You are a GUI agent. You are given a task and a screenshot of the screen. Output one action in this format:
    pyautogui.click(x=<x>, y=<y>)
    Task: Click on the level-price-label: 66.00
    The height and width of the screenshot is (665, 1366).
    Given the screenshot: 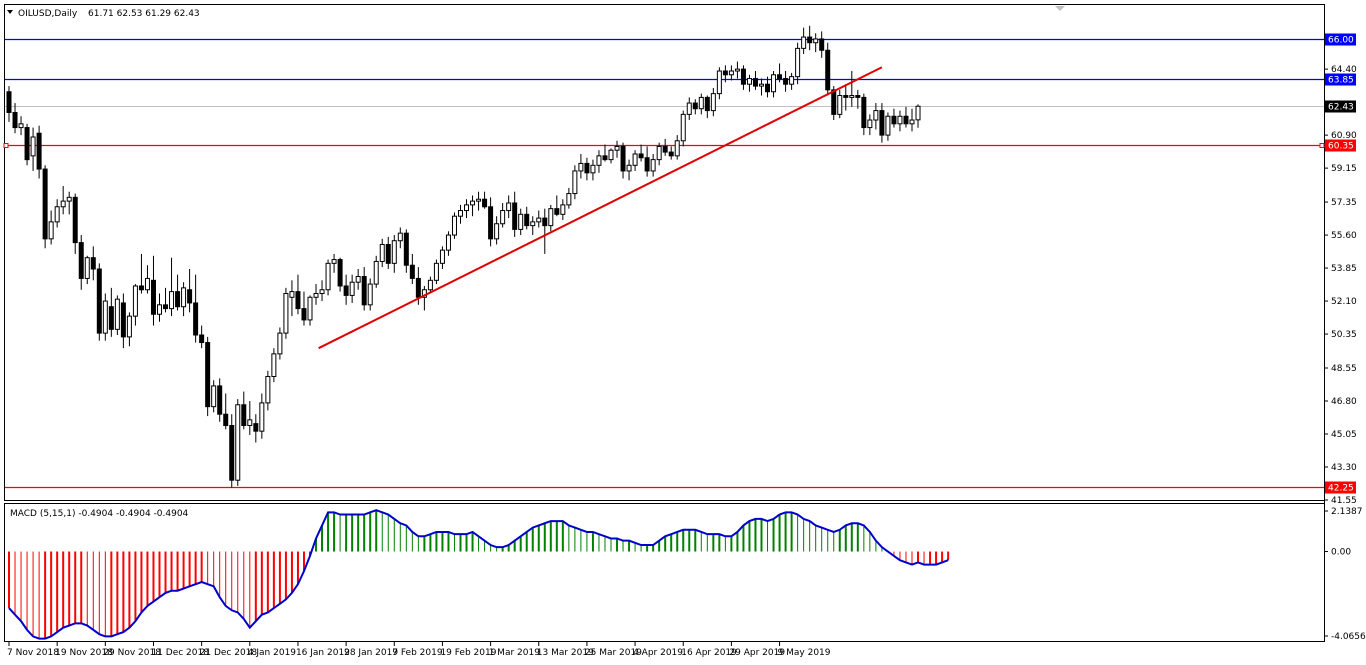 What is the action you would take?
    pyautogui.click(x=1341, y=41)
    